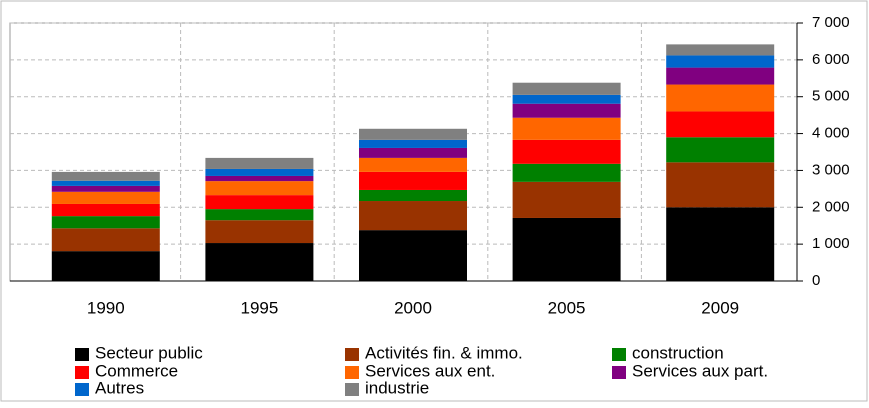 This screenshot has height=408, width=869. I want to click on legend-label: Autres, so click(119, 387).